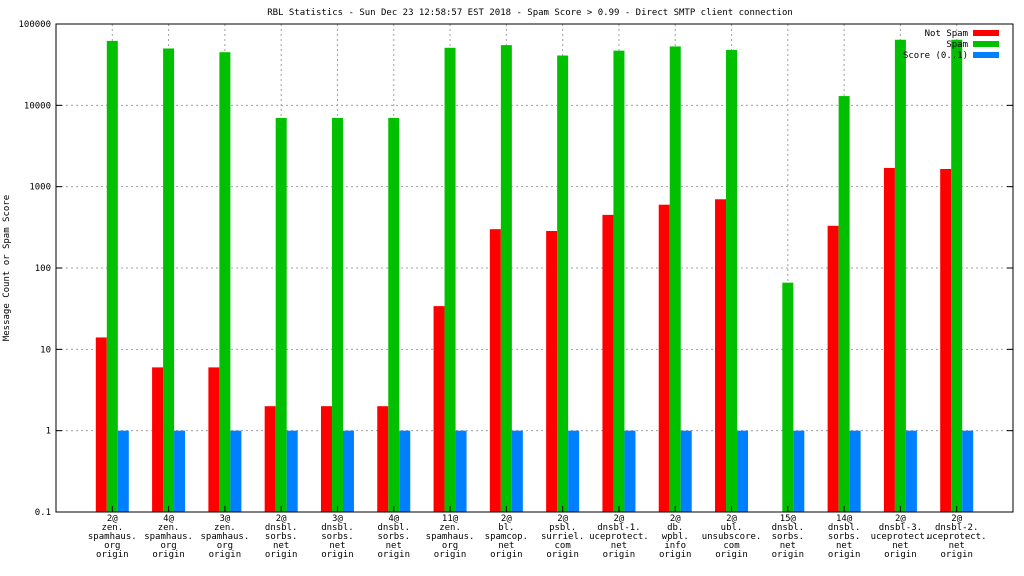 The height and width of the screenshot is (576, 1024). I want to click on x-tick-label: psbl., so click(562, 528).